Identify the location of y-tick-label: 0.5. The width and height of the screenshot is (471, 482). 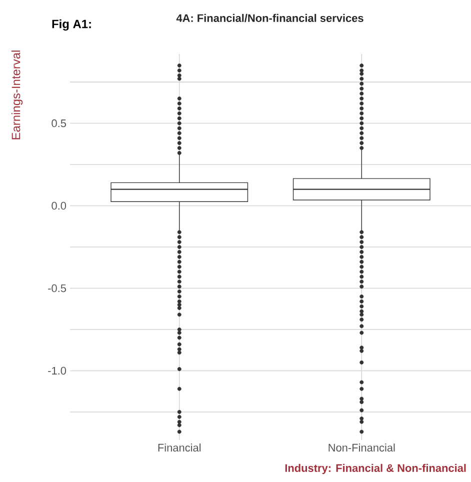
(59, 123).